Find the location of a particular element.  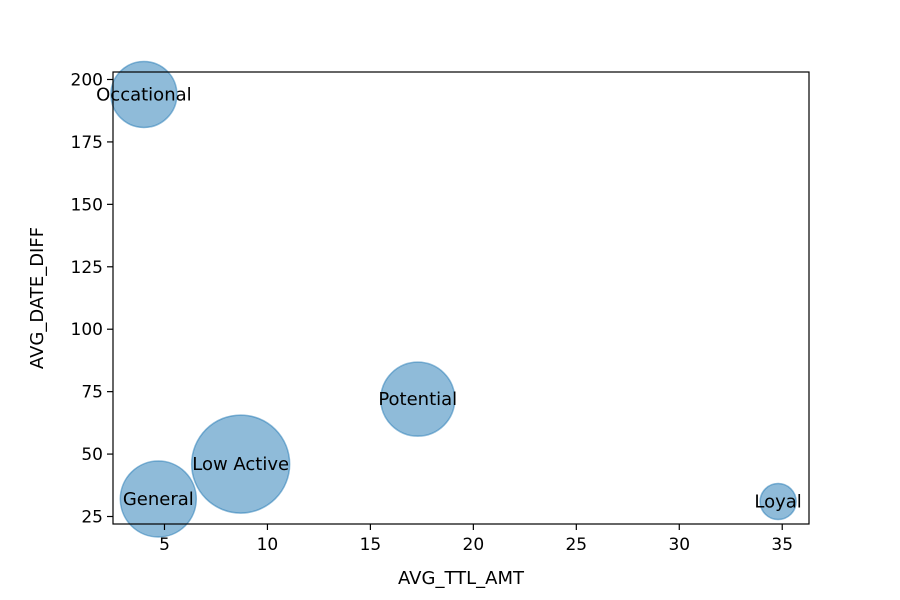

x-tick-label: 35 is located at coordinates (782, 545).